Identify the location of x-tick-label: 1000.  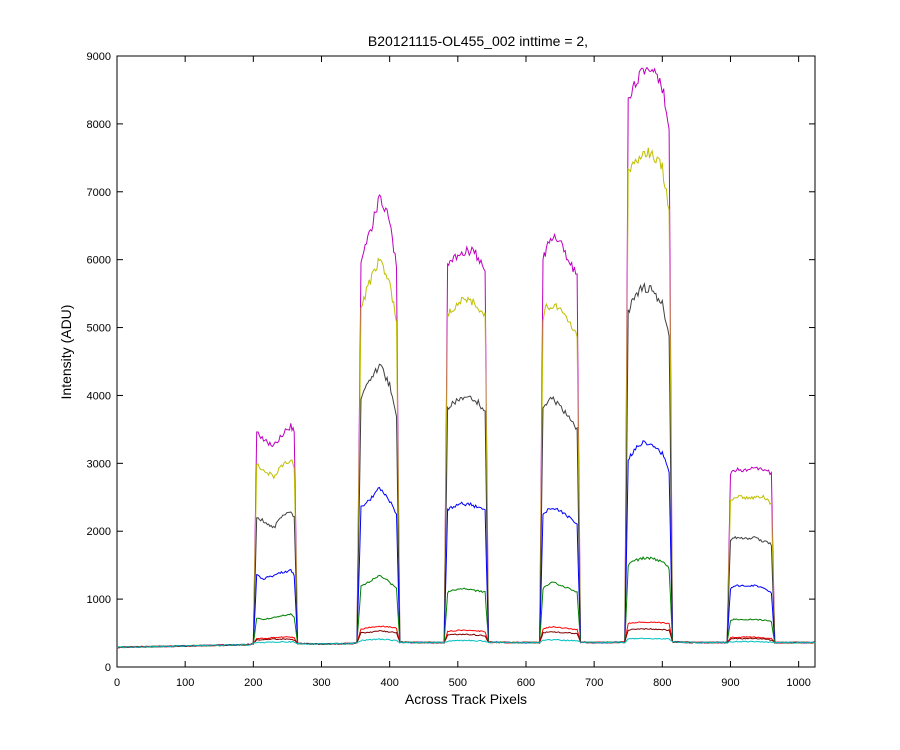
(798, 683).